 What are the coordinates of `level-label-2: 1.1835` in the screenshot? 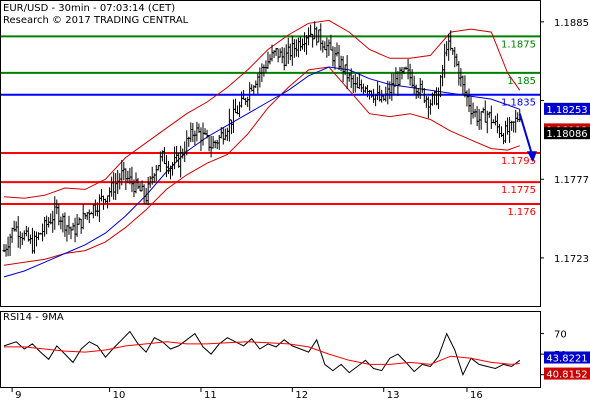 It's located at (518, 103).